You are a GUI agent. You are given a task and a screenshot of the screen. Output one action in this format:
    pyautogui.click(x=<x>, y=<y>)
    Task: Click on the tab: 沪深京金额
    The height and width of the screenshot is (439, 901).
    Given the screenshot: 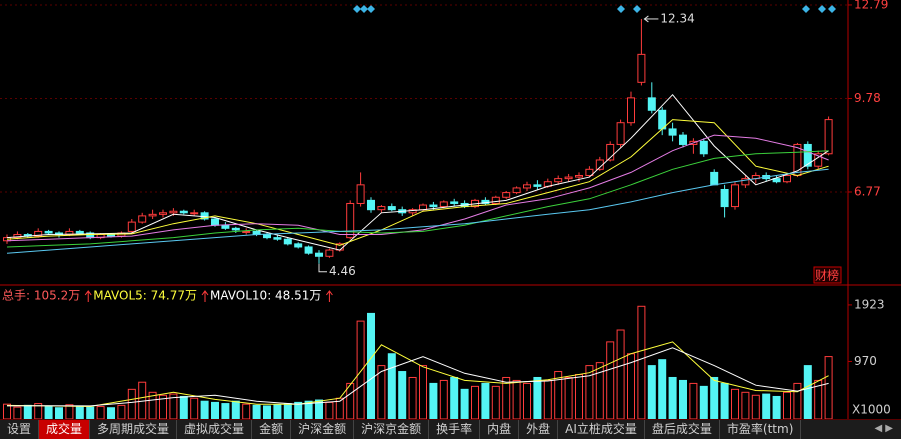 What is the action you would take?
    pyautogui.click(x=392, y=429)
    